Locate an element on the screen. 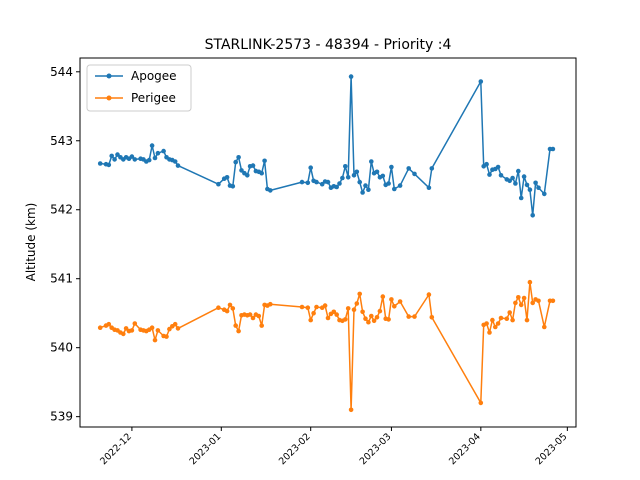 The height and width of the screenshot is (480, 640). y-tick-label: 541 is located at coordinates (61, 279).